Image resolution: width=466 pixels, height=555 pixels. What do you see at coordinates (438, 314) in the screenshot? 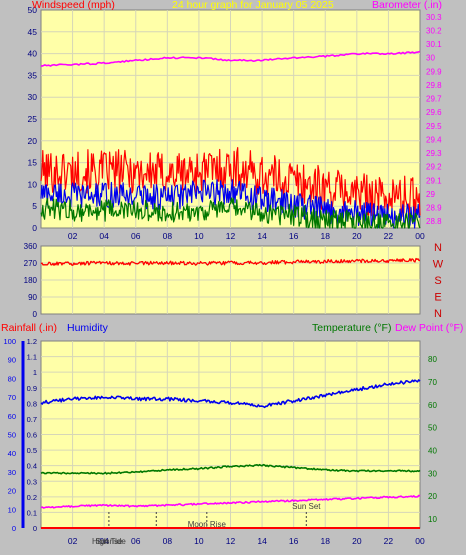
I see `compass-letter: N` at bounding box center [438, 314].